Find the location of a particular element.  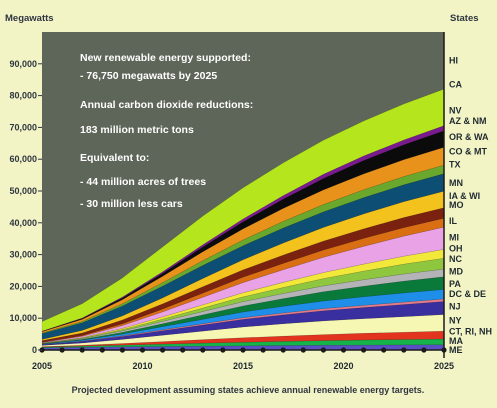

state-label-ny: NY is located at coordinates (455, 320).